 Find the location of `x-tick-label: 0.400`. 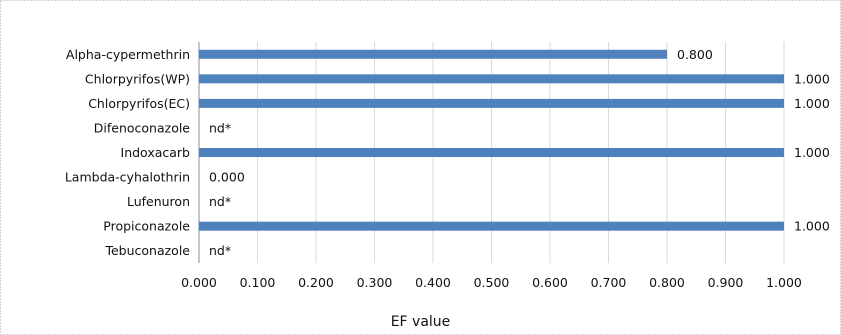

x-tick-label: 0.400 is located at coordinates (433, 282).